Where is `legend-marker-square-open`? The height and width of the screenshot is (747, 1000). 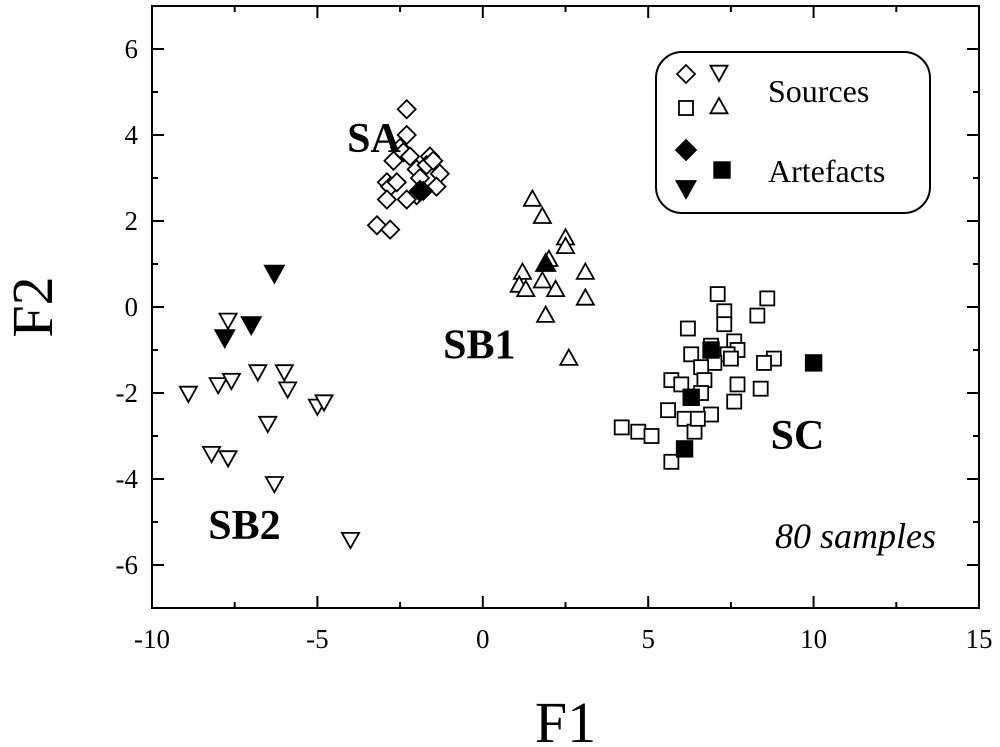 legend-marker-square-open is located at coordinates (686, 108).